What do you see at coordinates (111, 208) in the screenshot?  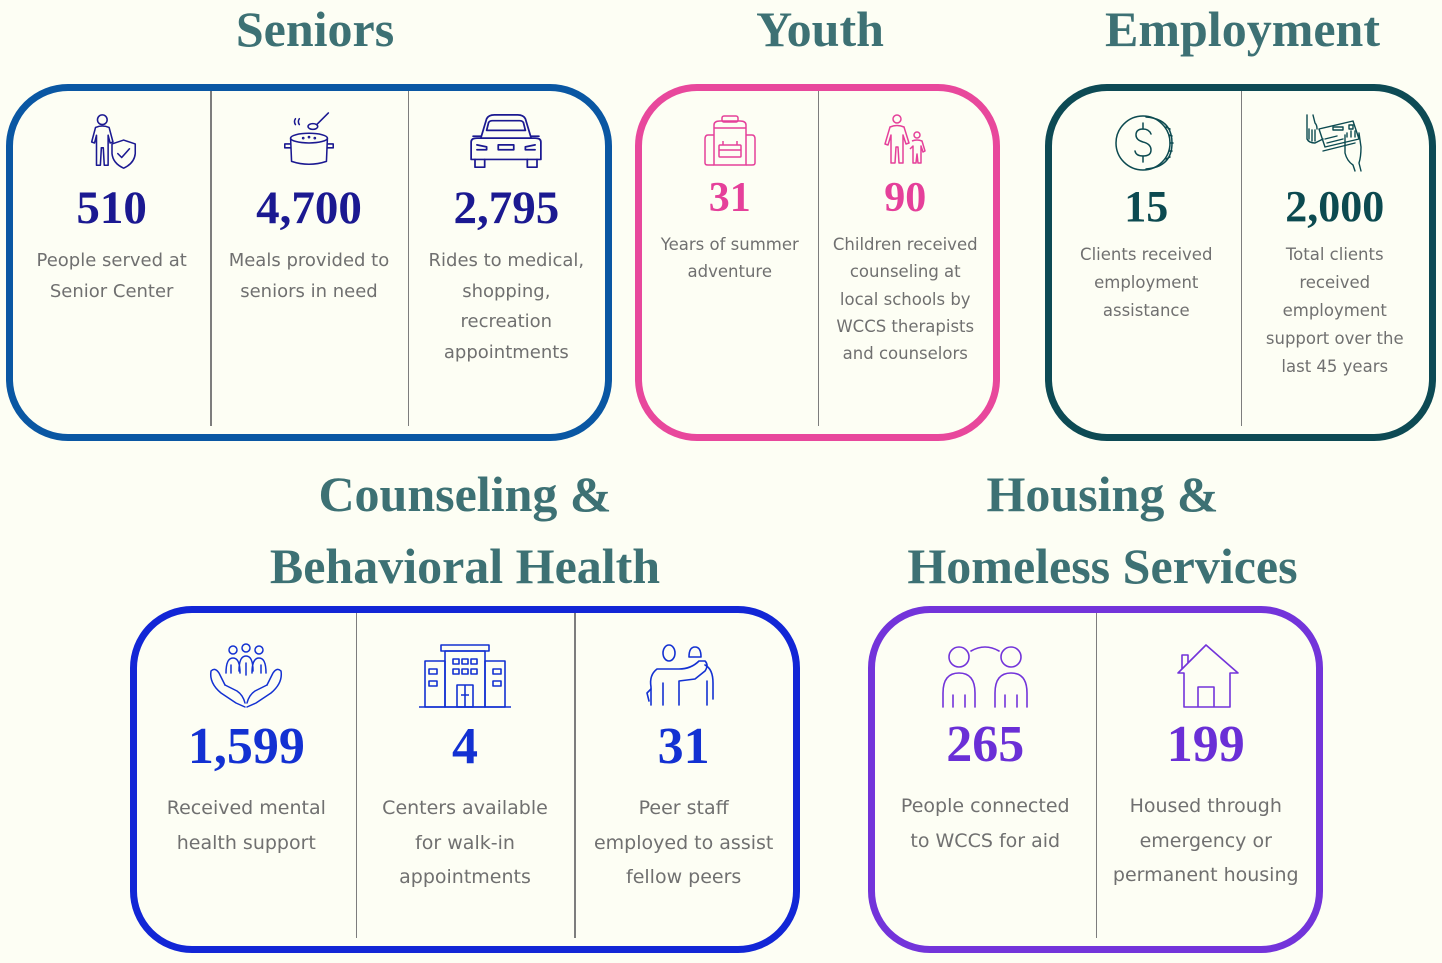 I see `stat-value: 510` at bounding box center [111, 208].